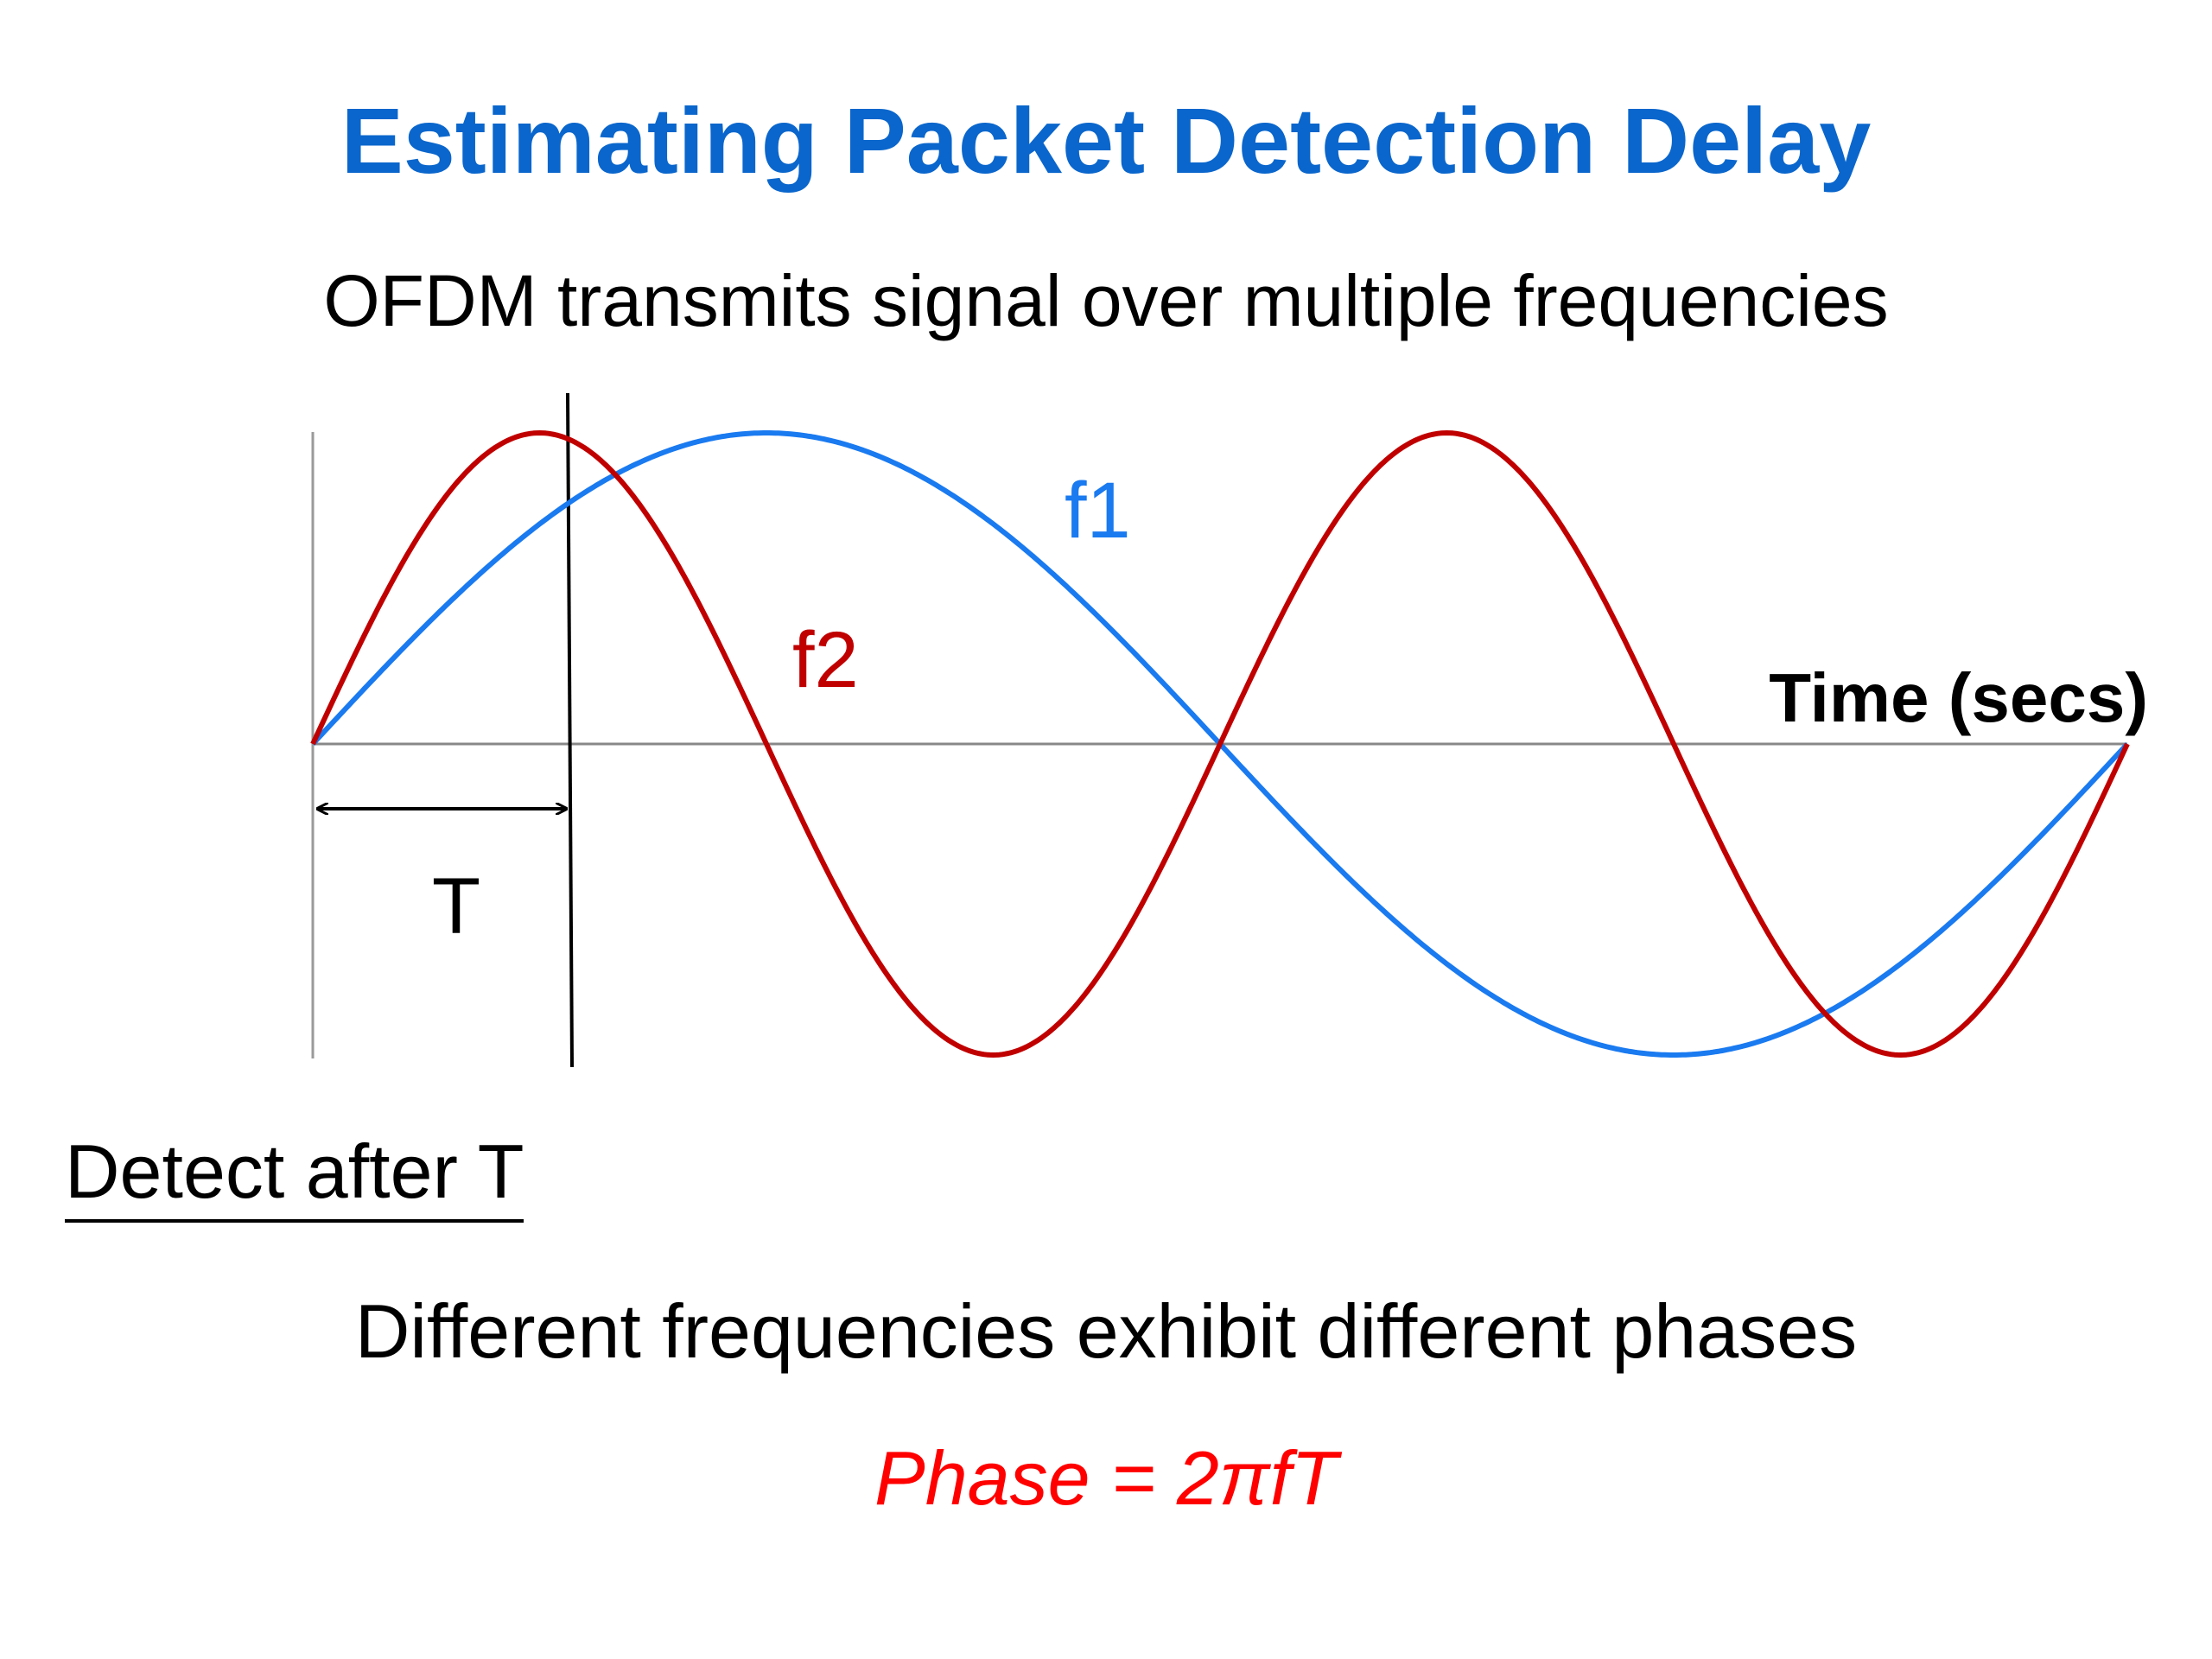 The height and width of the screenshot is (1659, 2212). I want to click on detect-after-label: Detect after T, so click(294, 1175).